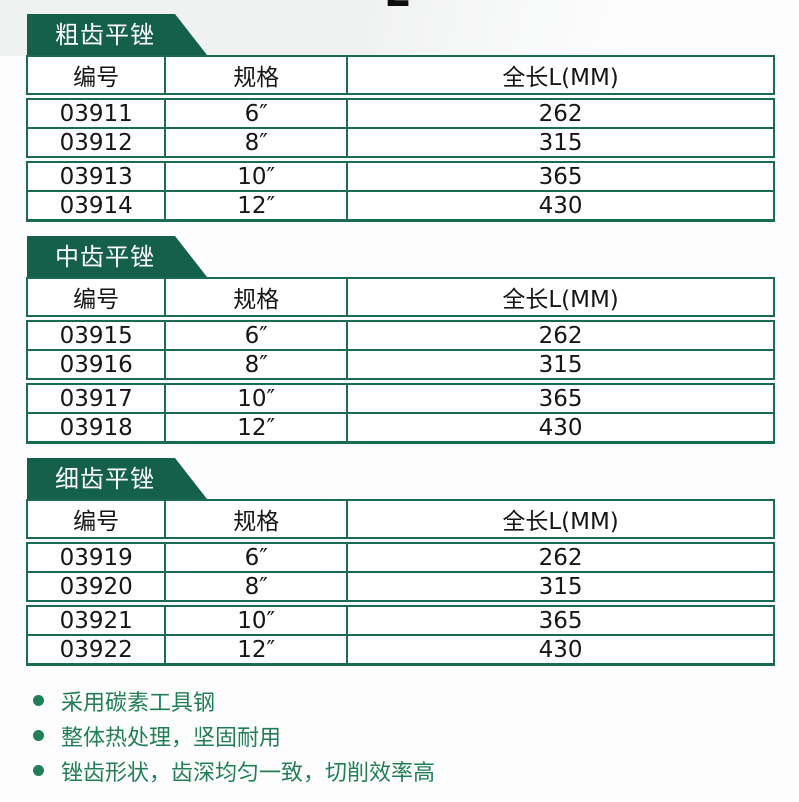 The width and height of the screenshot is (799, 802). I want to click on feature-list: 采用碳素工具钢 整体热处理，坚固耐用 锉齿形状，齿深均匀一致，切削效率高, so click(404, 735).